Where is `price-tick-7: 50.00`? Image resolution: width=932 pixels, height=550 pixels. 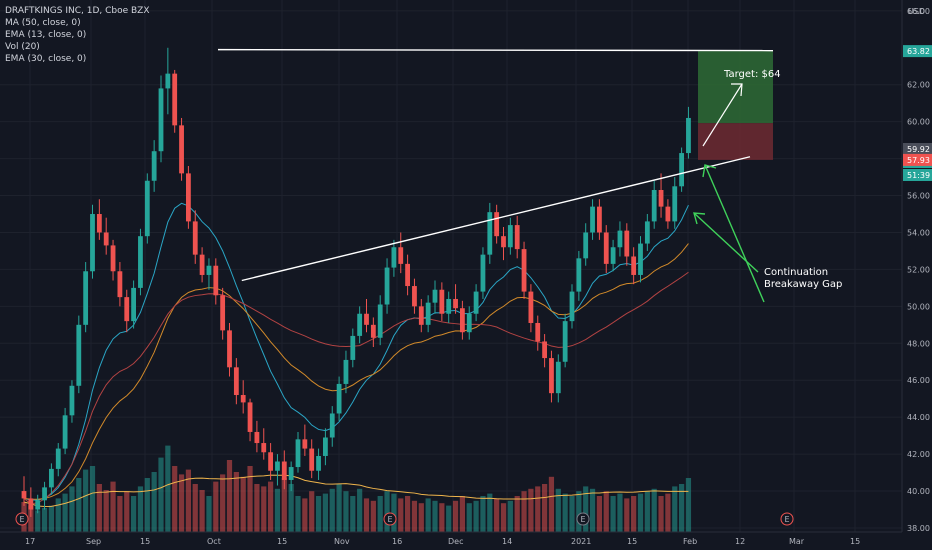
price-tick-7: 50.00 is located at coordinates (918, 306).